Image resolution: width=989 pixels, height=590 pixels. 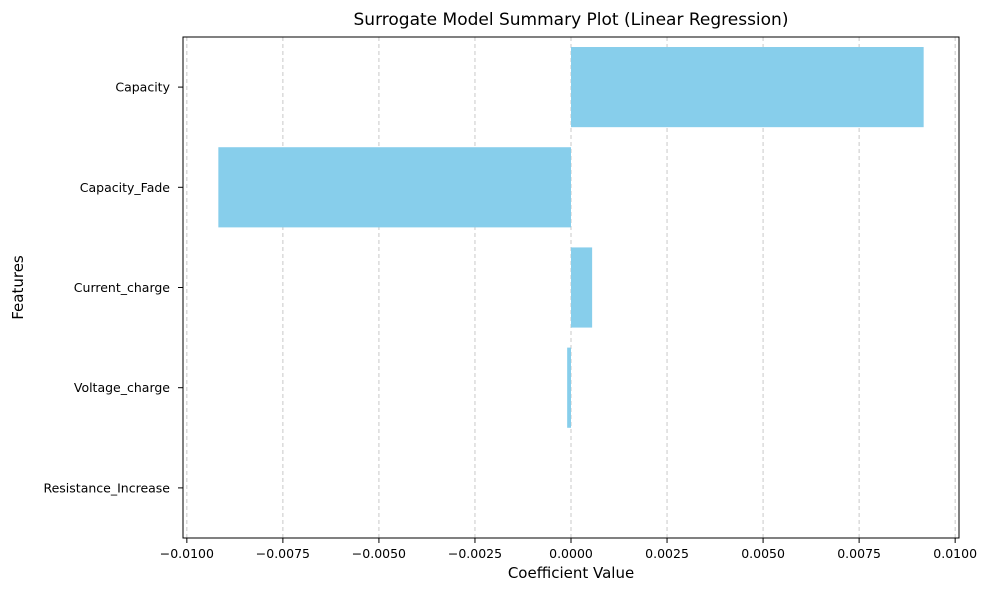 What do you see at coordinates (571, 553) in the screenshot?
I see `x-tick-label: 0.0000` at bounding box center [571, 553].